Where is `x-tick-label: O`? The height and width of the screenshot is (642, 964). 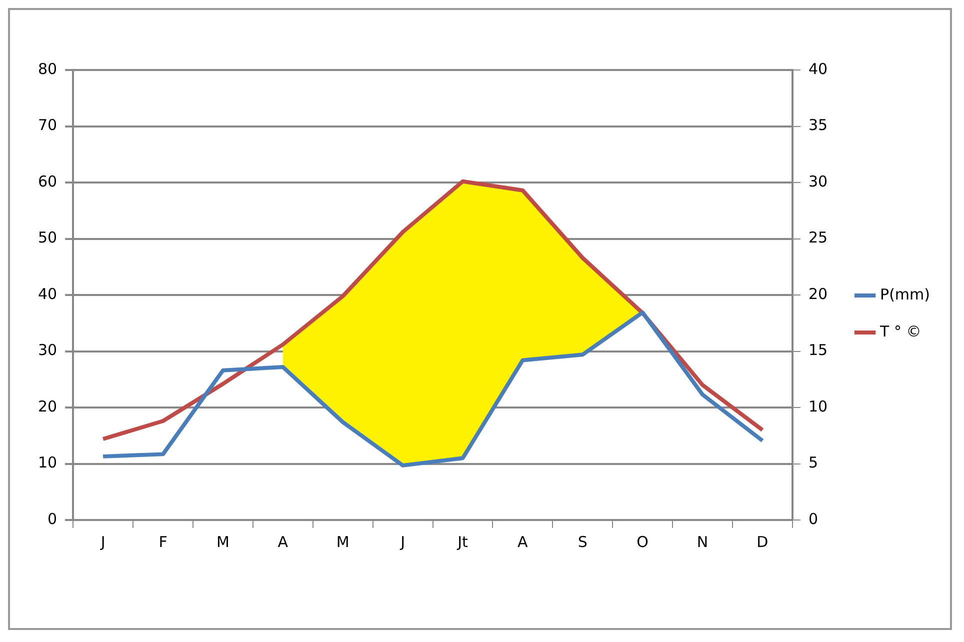
x-tick-label: O is located at coordinates (642, 541).